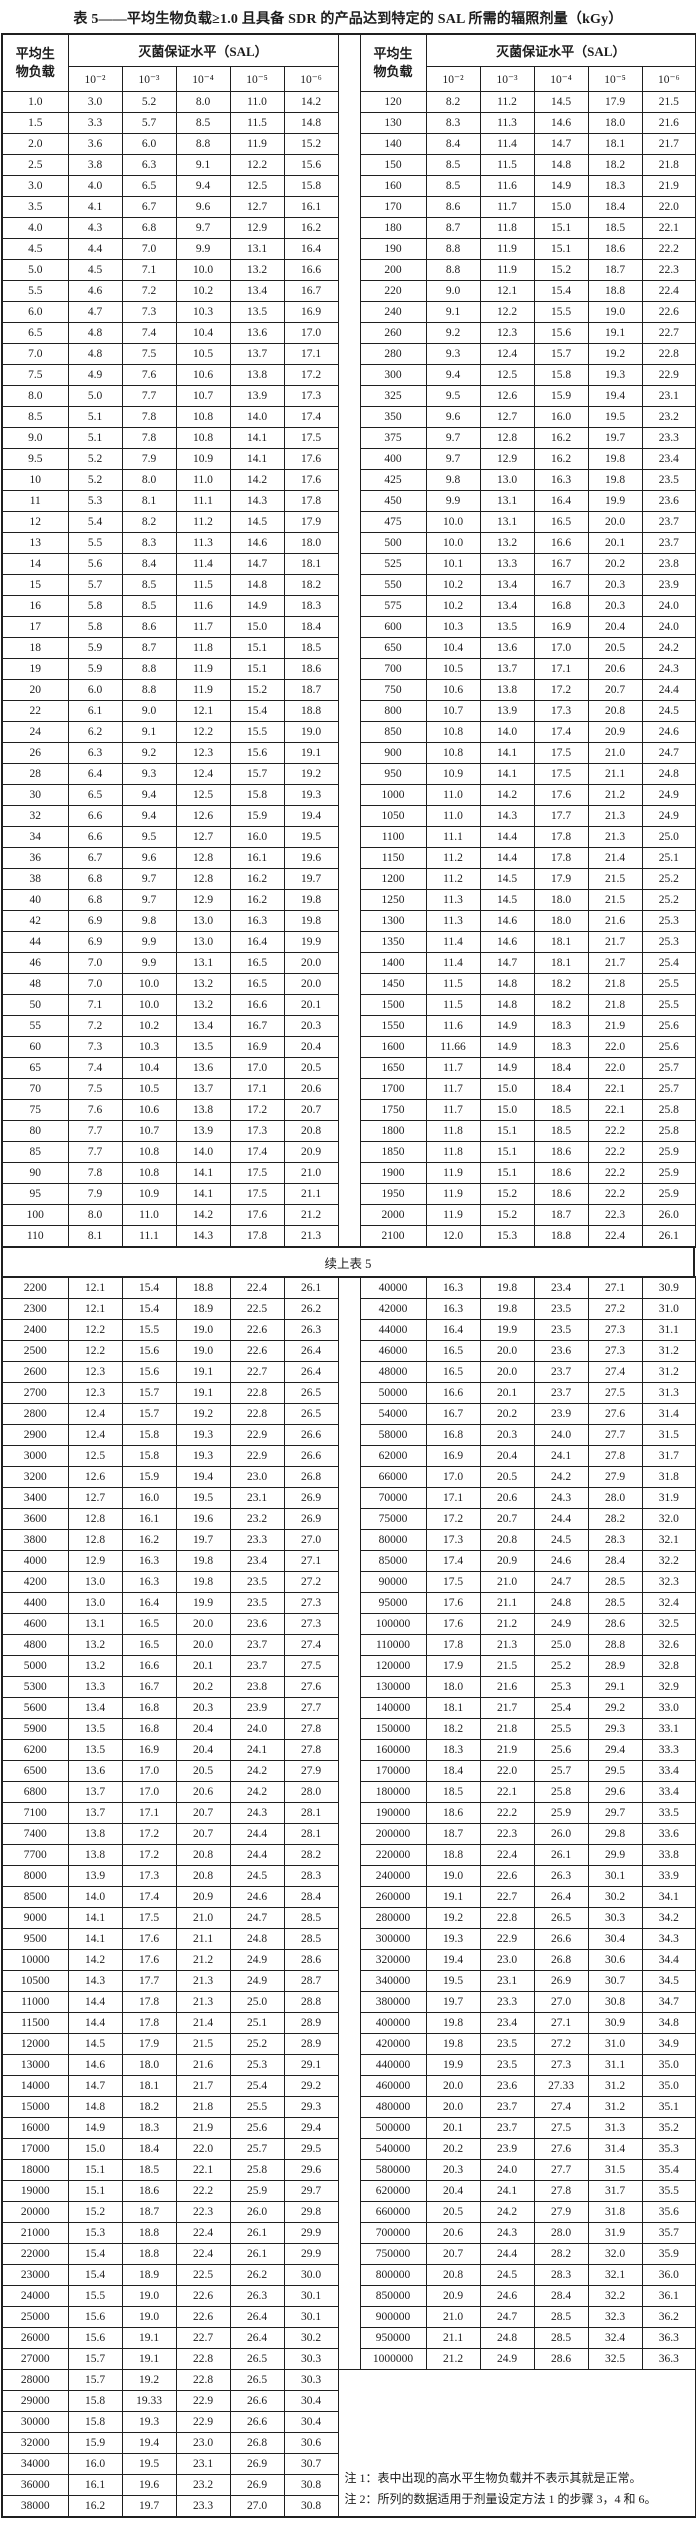 The height and width of the screenshot is (2522, 696). What do you see at coordinates (149, 1089) in the screenshot?
I see `dose-cell: 10.5` at bounding box center [149, 1089].